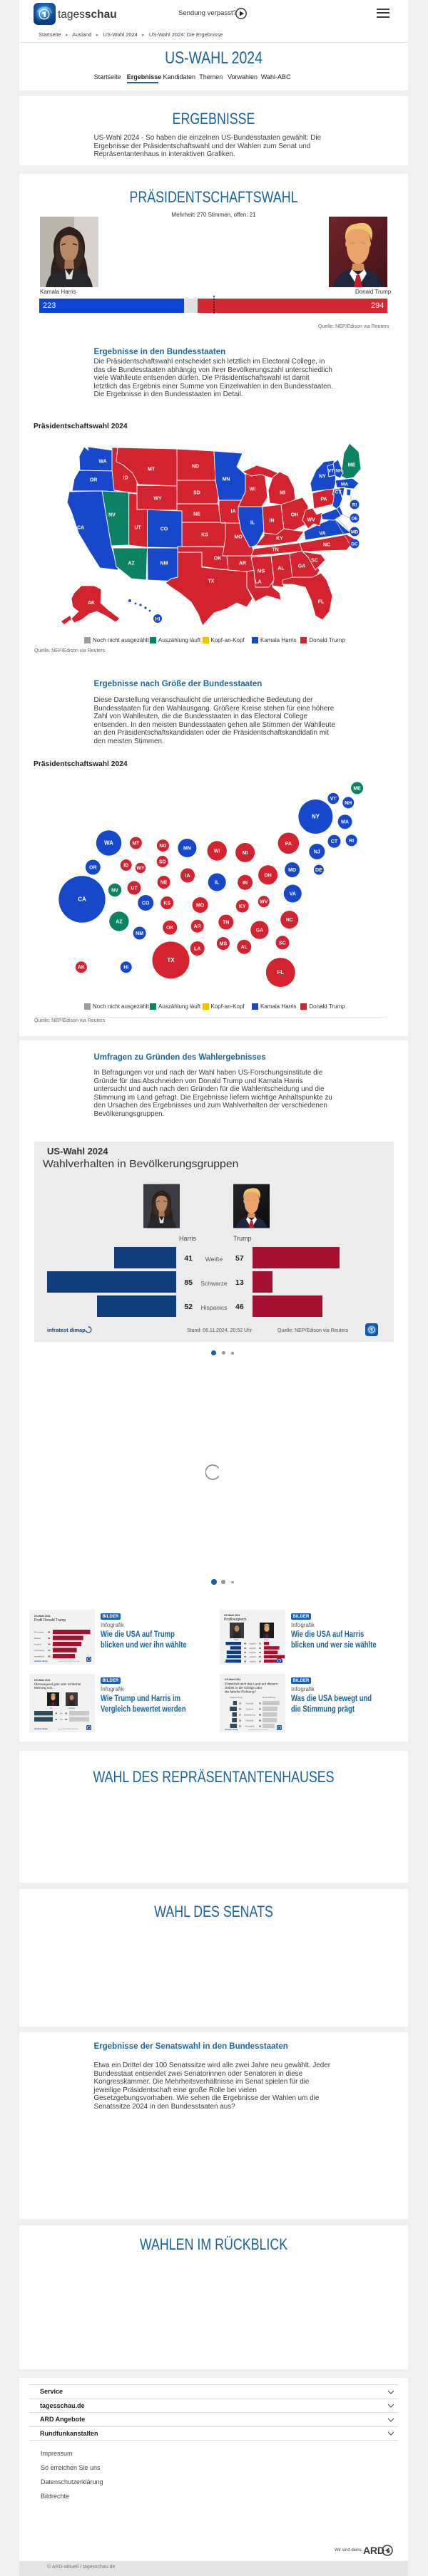 Image resolution: width=428 pixels, height=2576 pixels. What do you see at coordinates (242, 907) in the screenshot?
I see `svg-text: KY` at bounding box center [242, 907].